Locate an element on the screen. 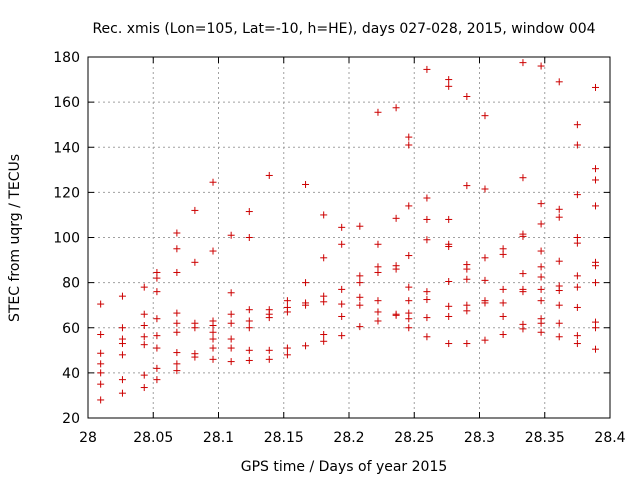  x-tick-label: 28.35 is located at coordinates (545, 438).